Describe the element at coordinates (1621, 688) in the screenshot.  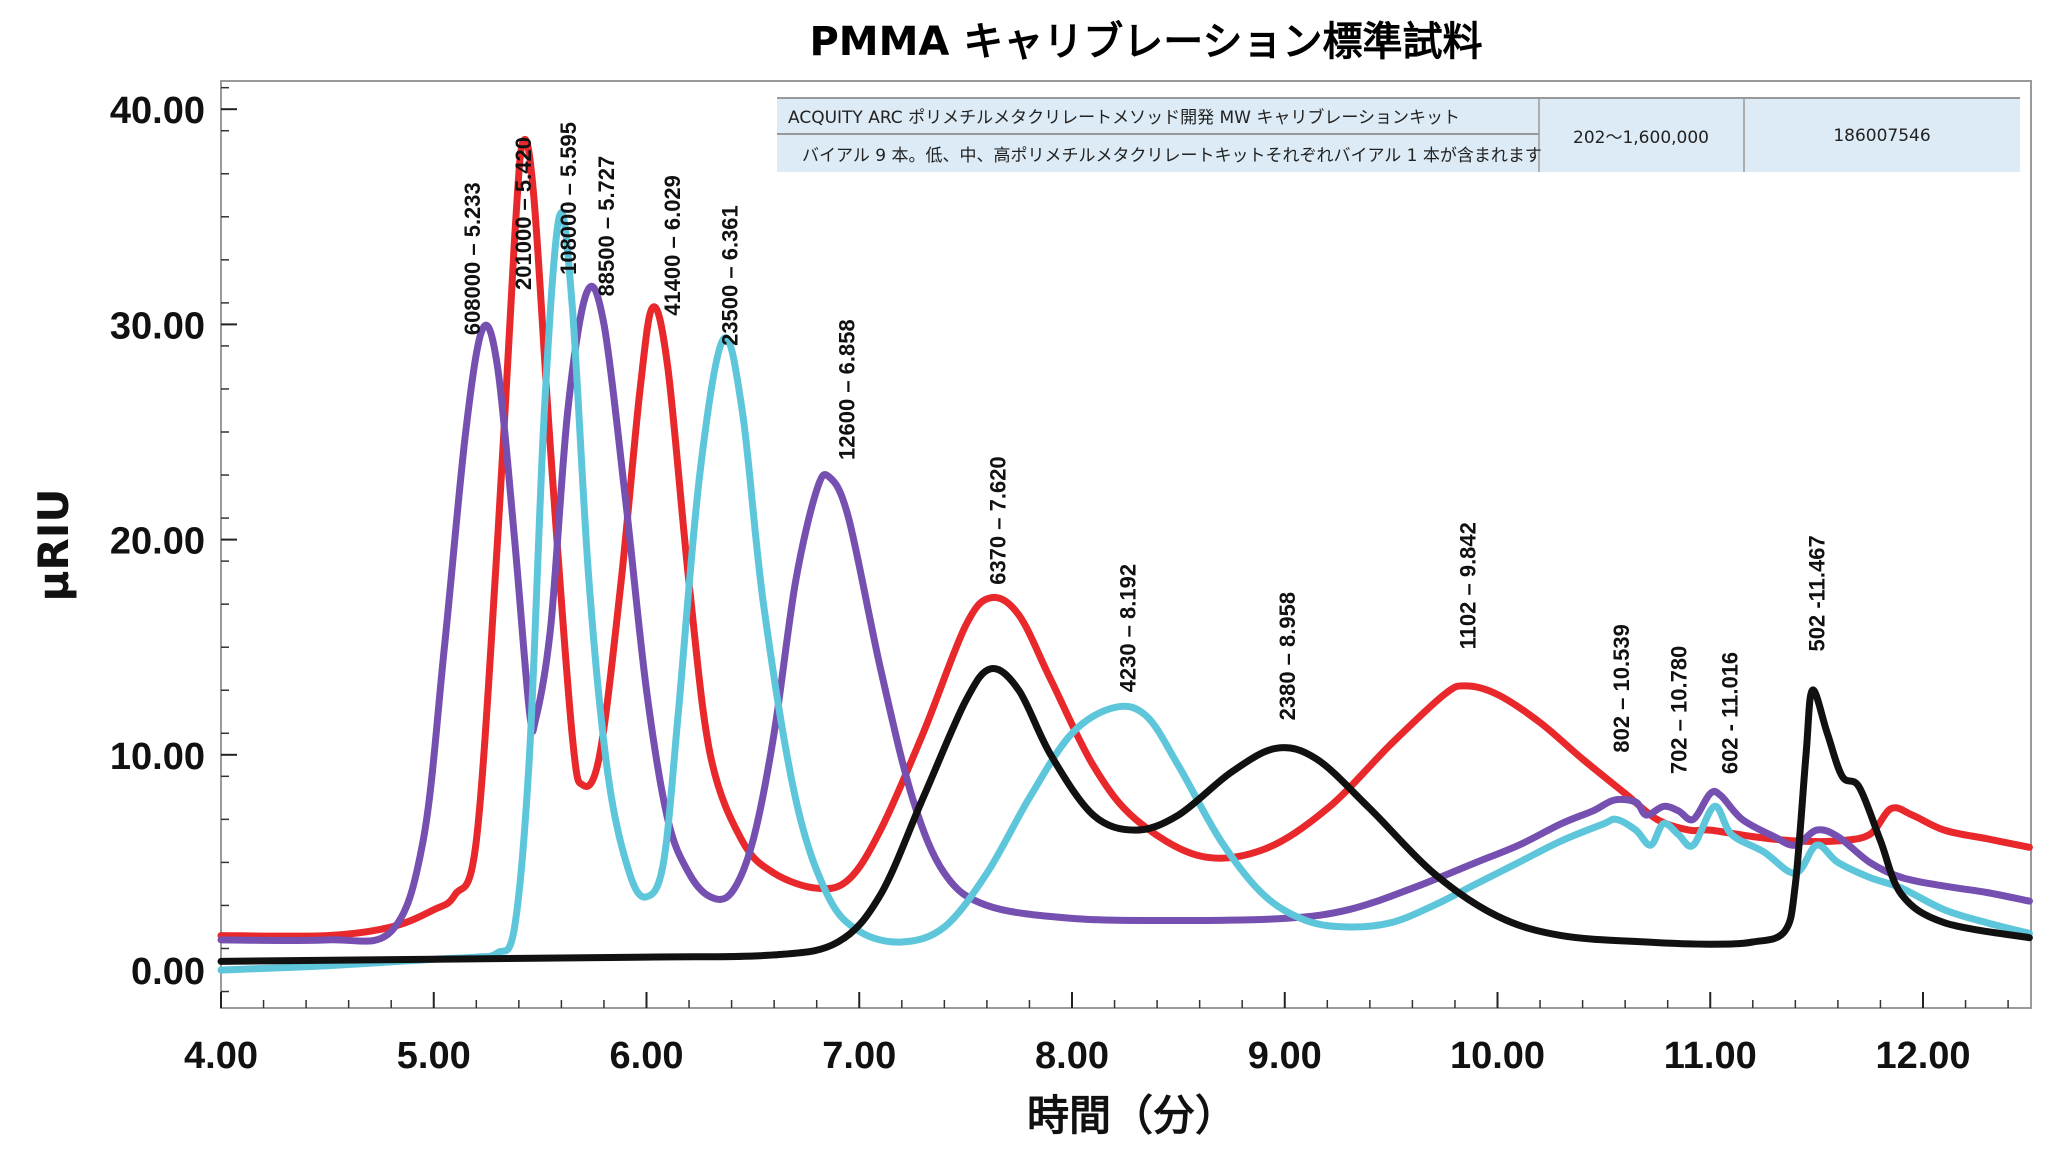
I see `peak-label: 802 – 10.539` at that location.